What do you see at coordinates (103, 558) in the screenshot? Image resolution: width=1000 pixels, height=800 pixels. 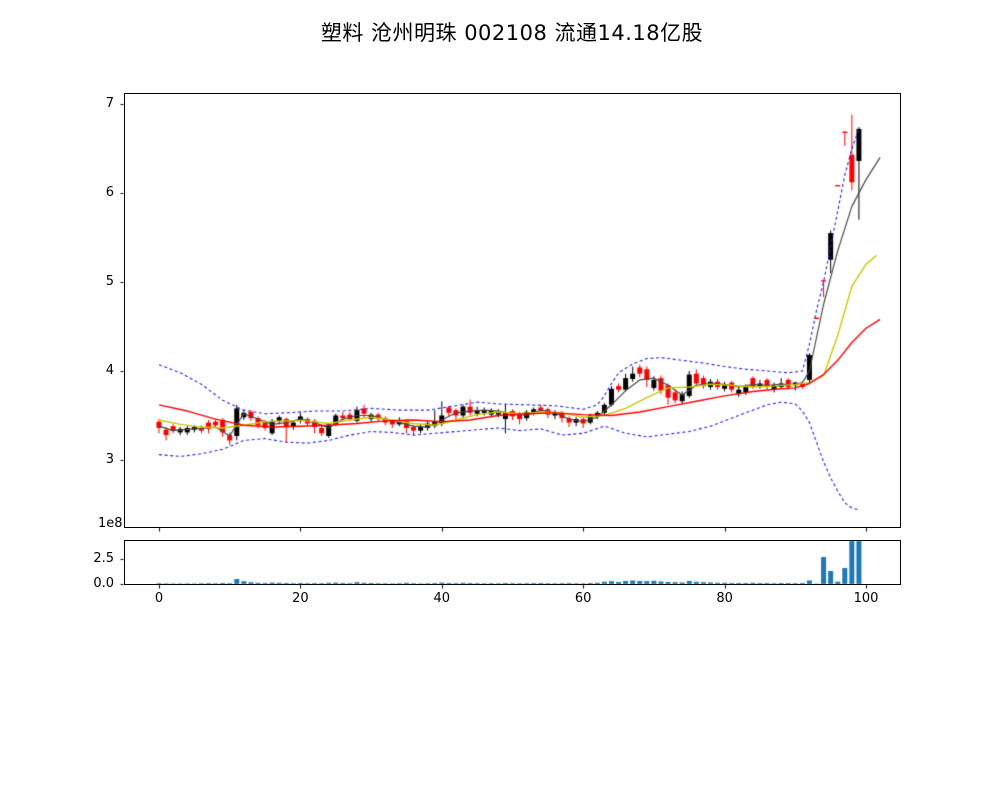 I see `volume-tick-label: 2.5` at bounding box center [103, 558].